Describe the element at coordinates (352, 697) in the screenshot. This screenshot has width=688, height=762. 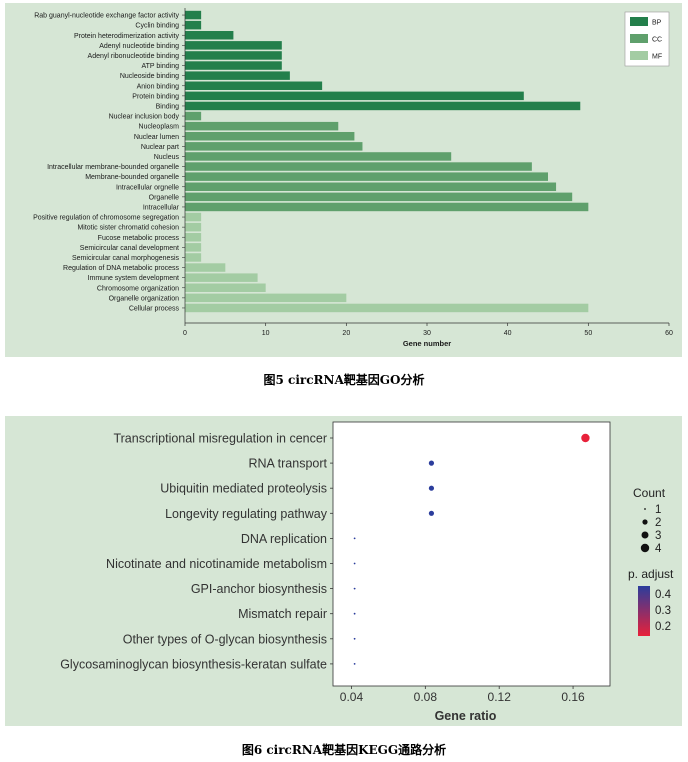
I see `kegg-x-tick-label: 0.04` at that location.